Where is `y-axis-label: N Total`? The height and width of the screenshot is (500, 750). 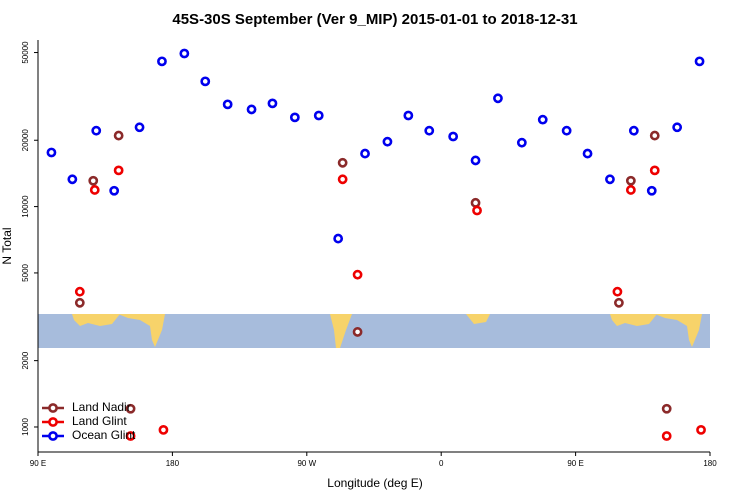 y-axis-label: N Total is located at coordinates (7, 245).